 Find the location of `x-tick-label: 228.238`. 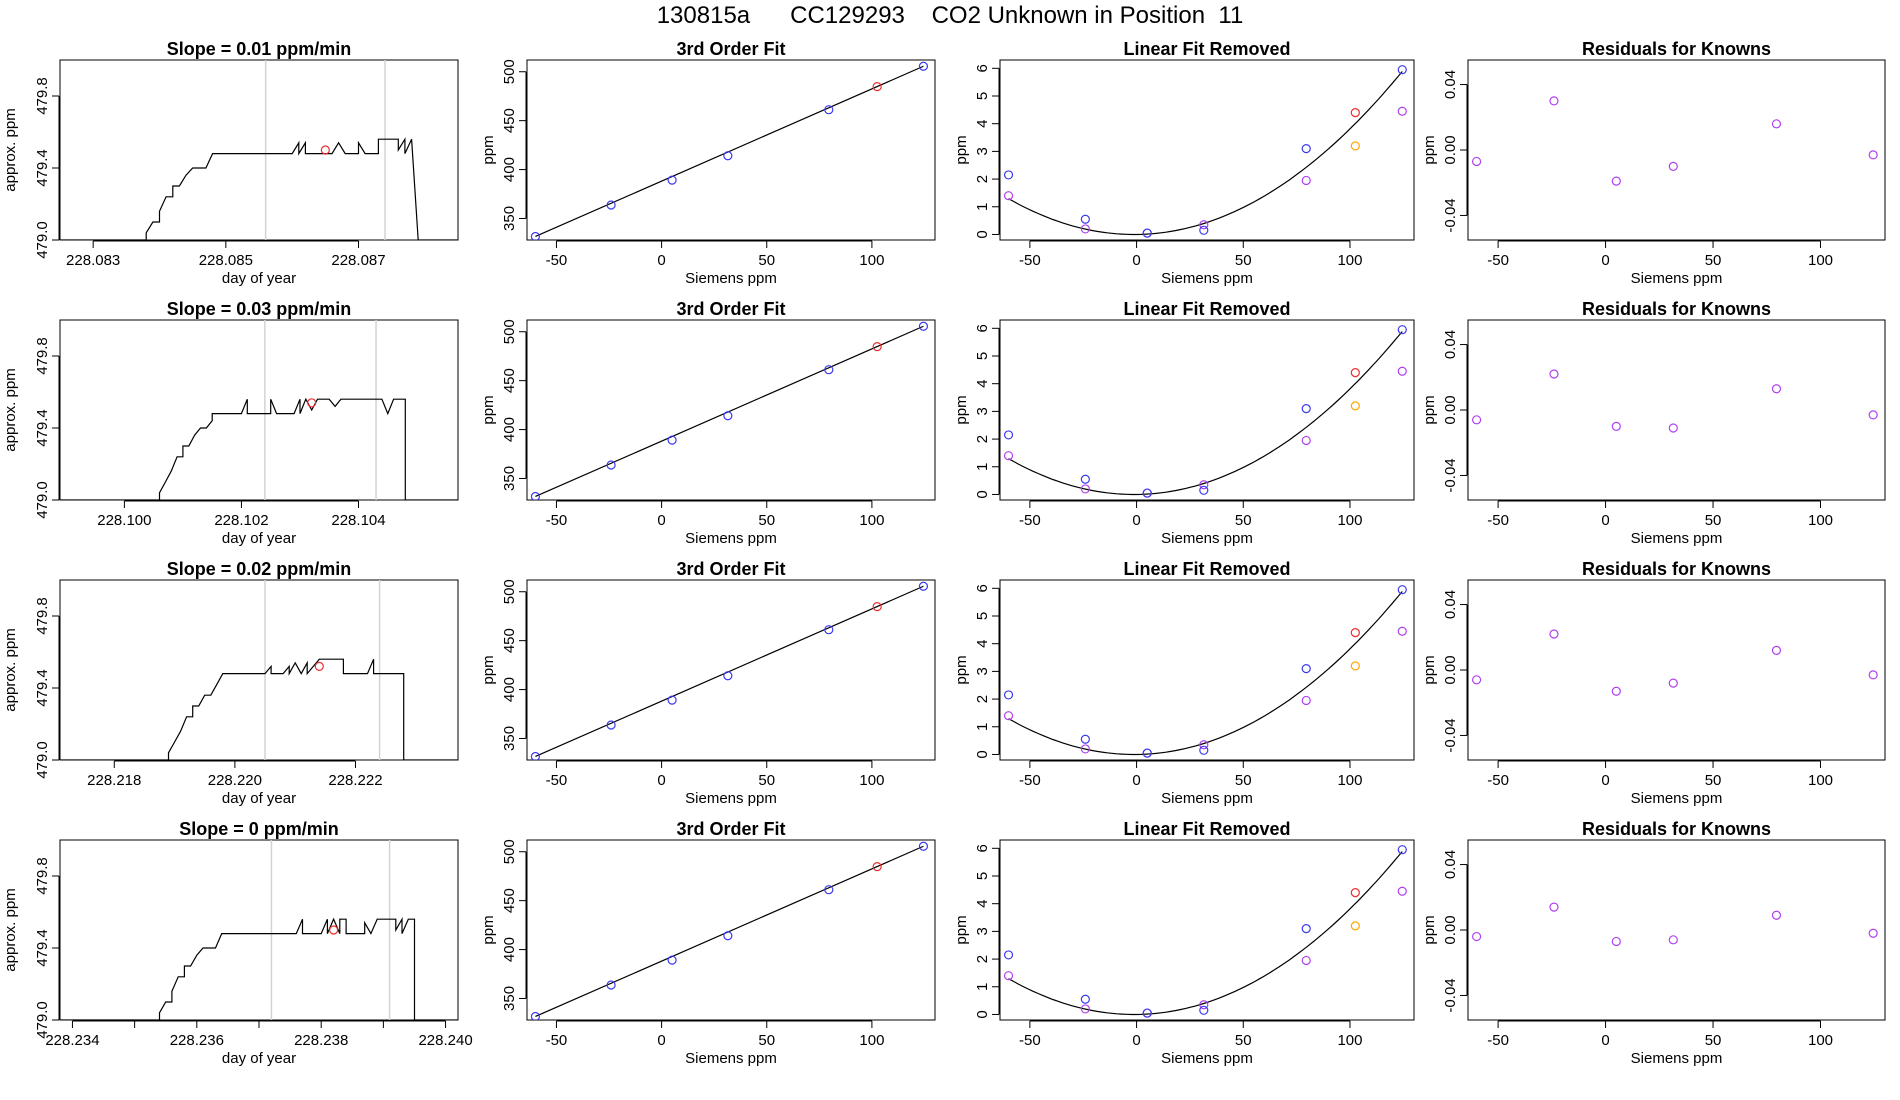

x-tick-label: 228.238 is located at coordinates (321, 1040).